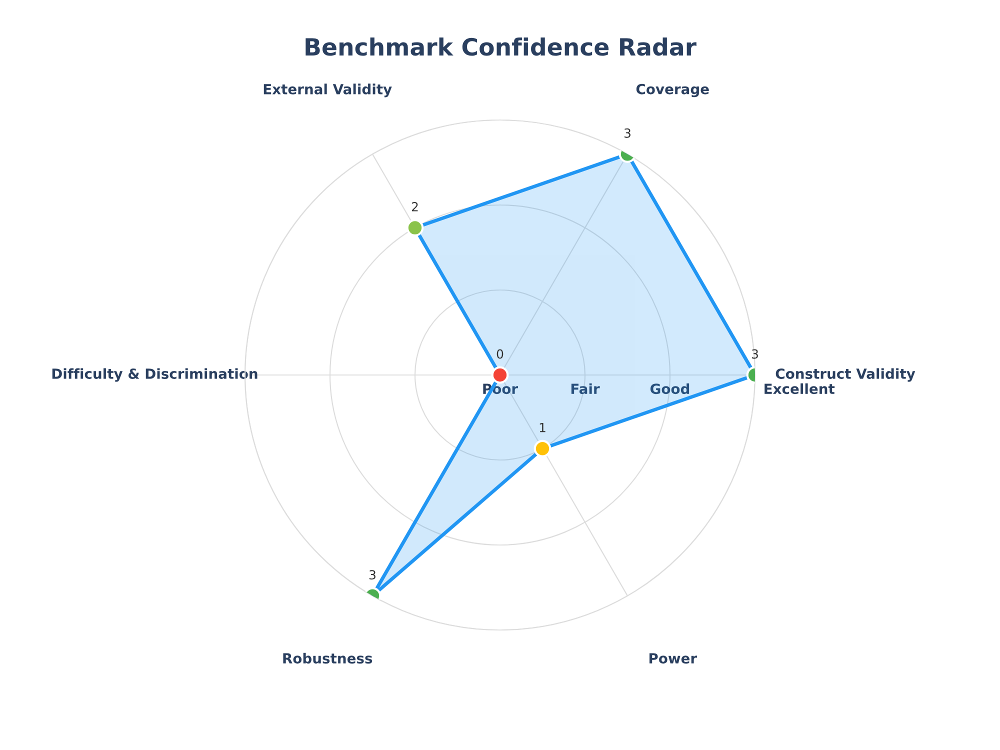  What do you see at coordinates (670, 388) in the screenshot?
I see `y-tick-label: Good` at bounding box center [670, 388].